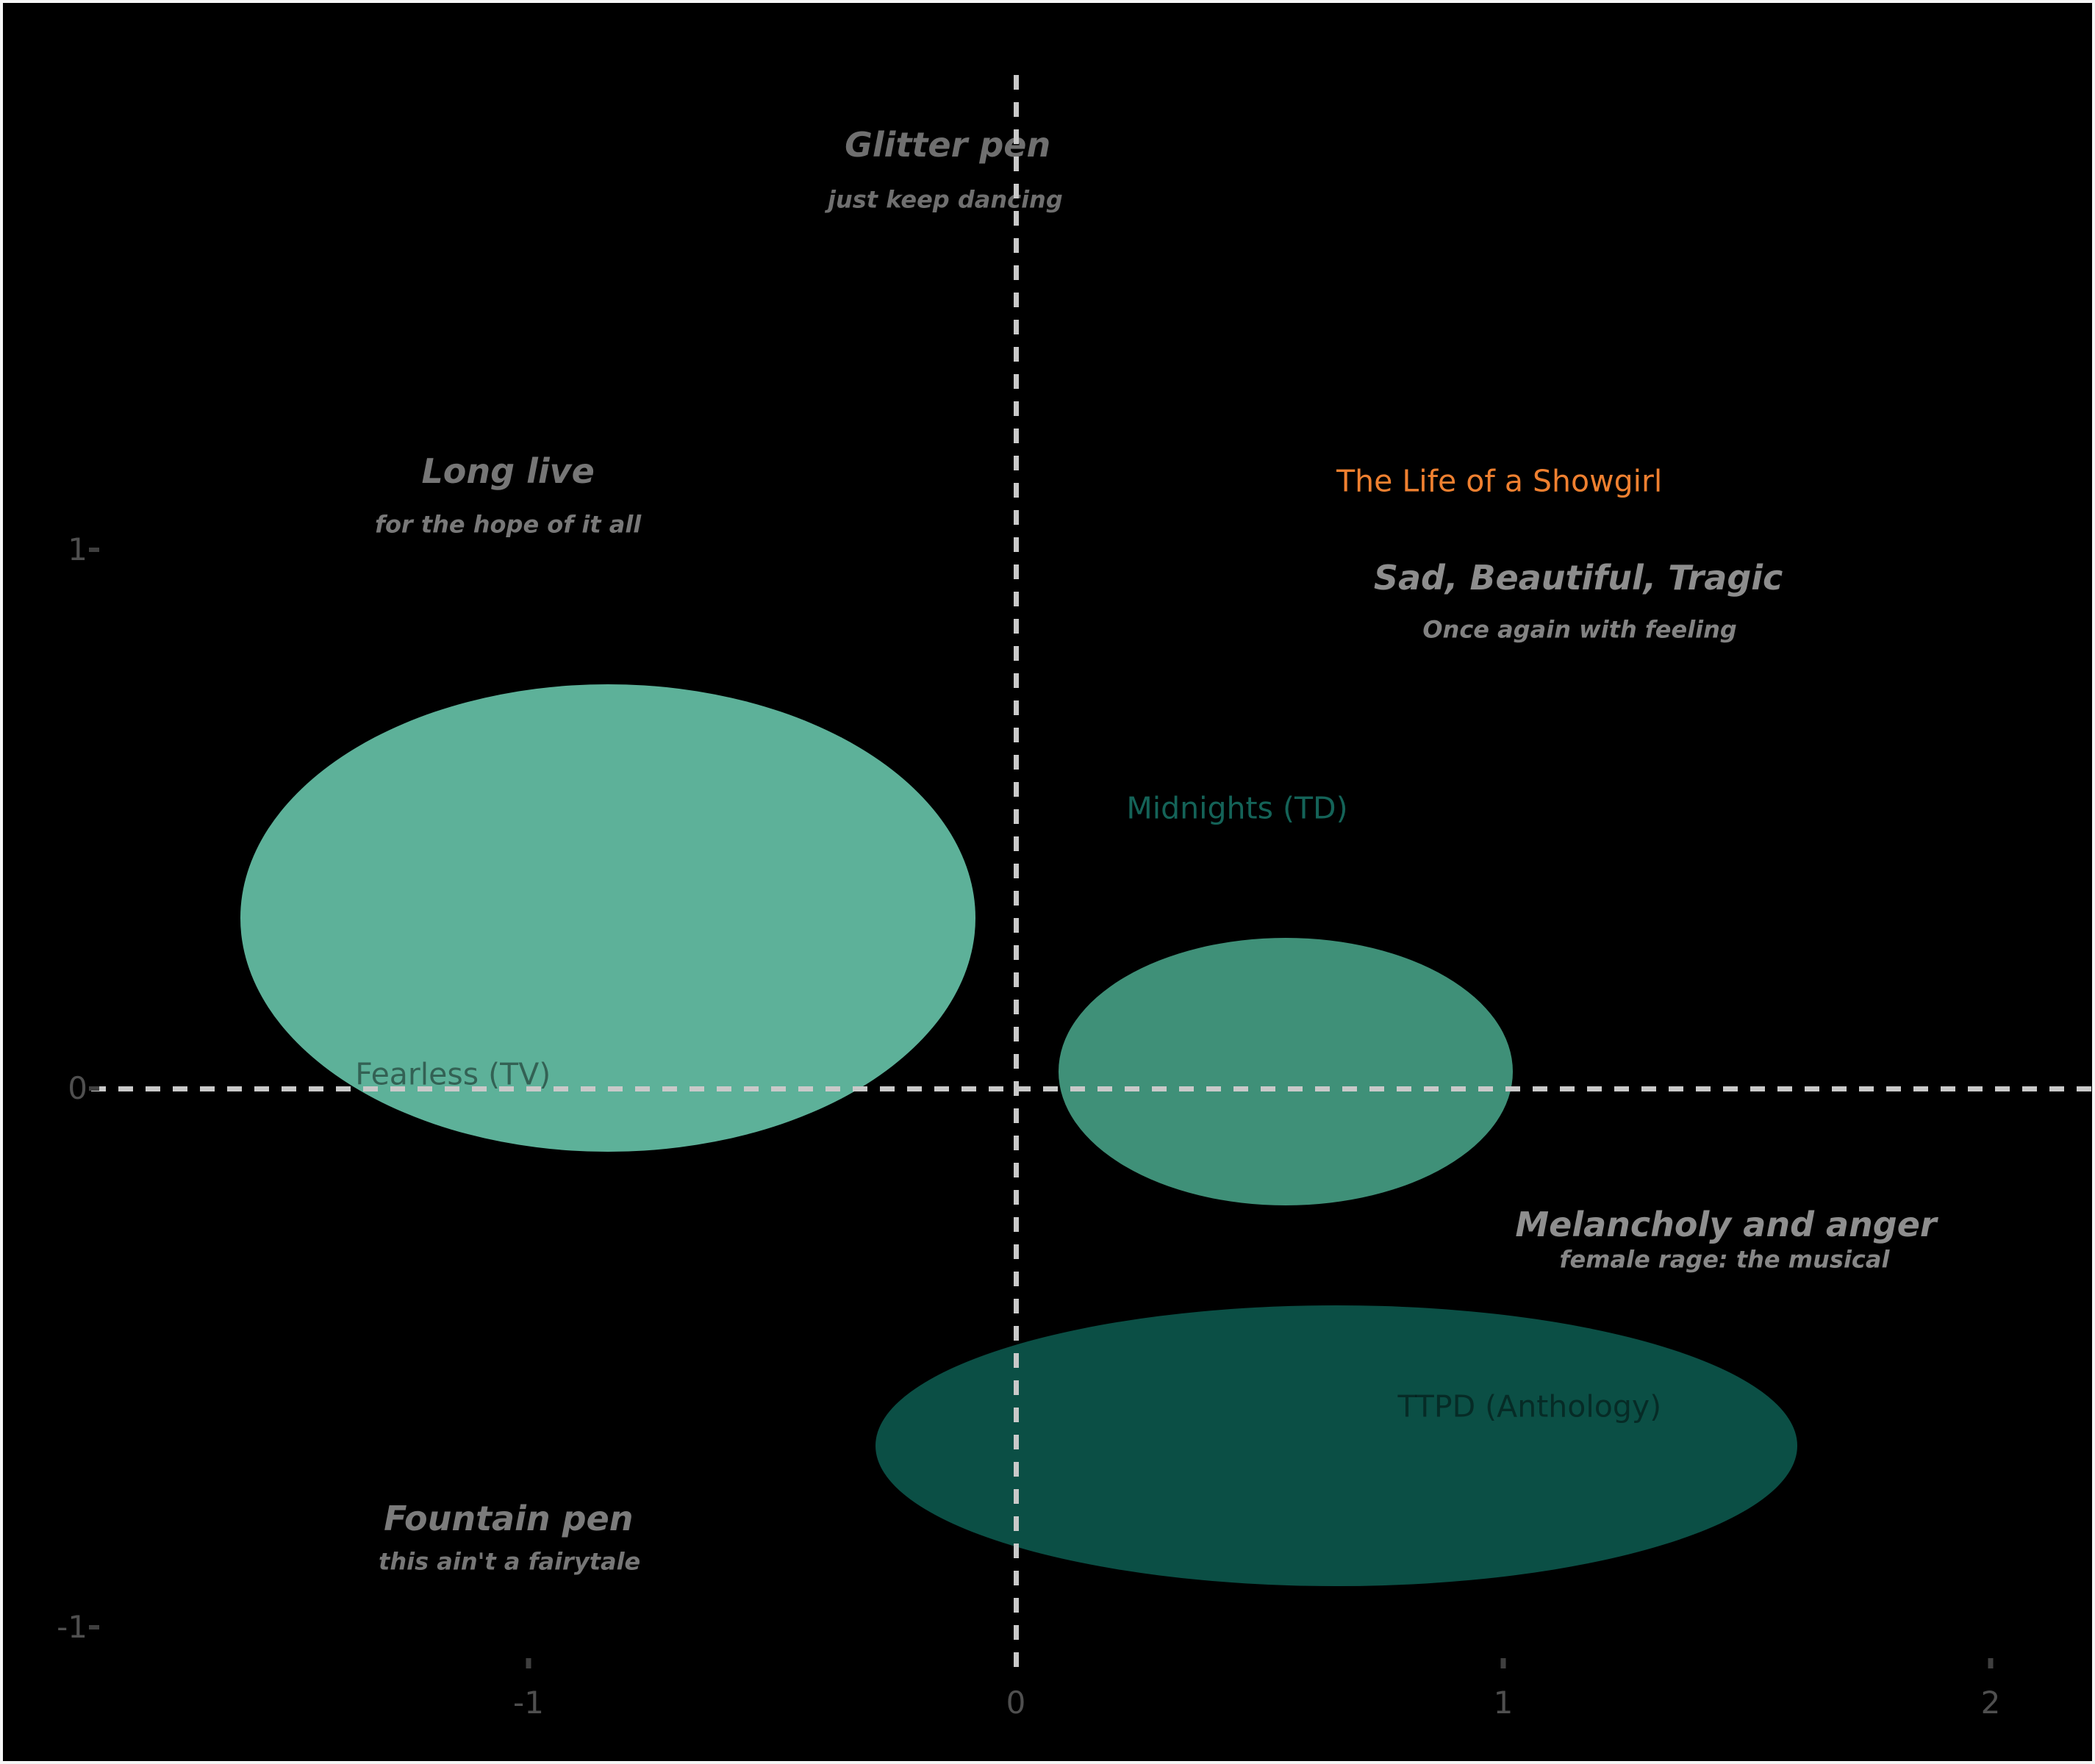 The image size is (2095, 1764). Describe the element at coordinates (77, 549) in the screenshot. I see `y-tick-label: 1` at that location.